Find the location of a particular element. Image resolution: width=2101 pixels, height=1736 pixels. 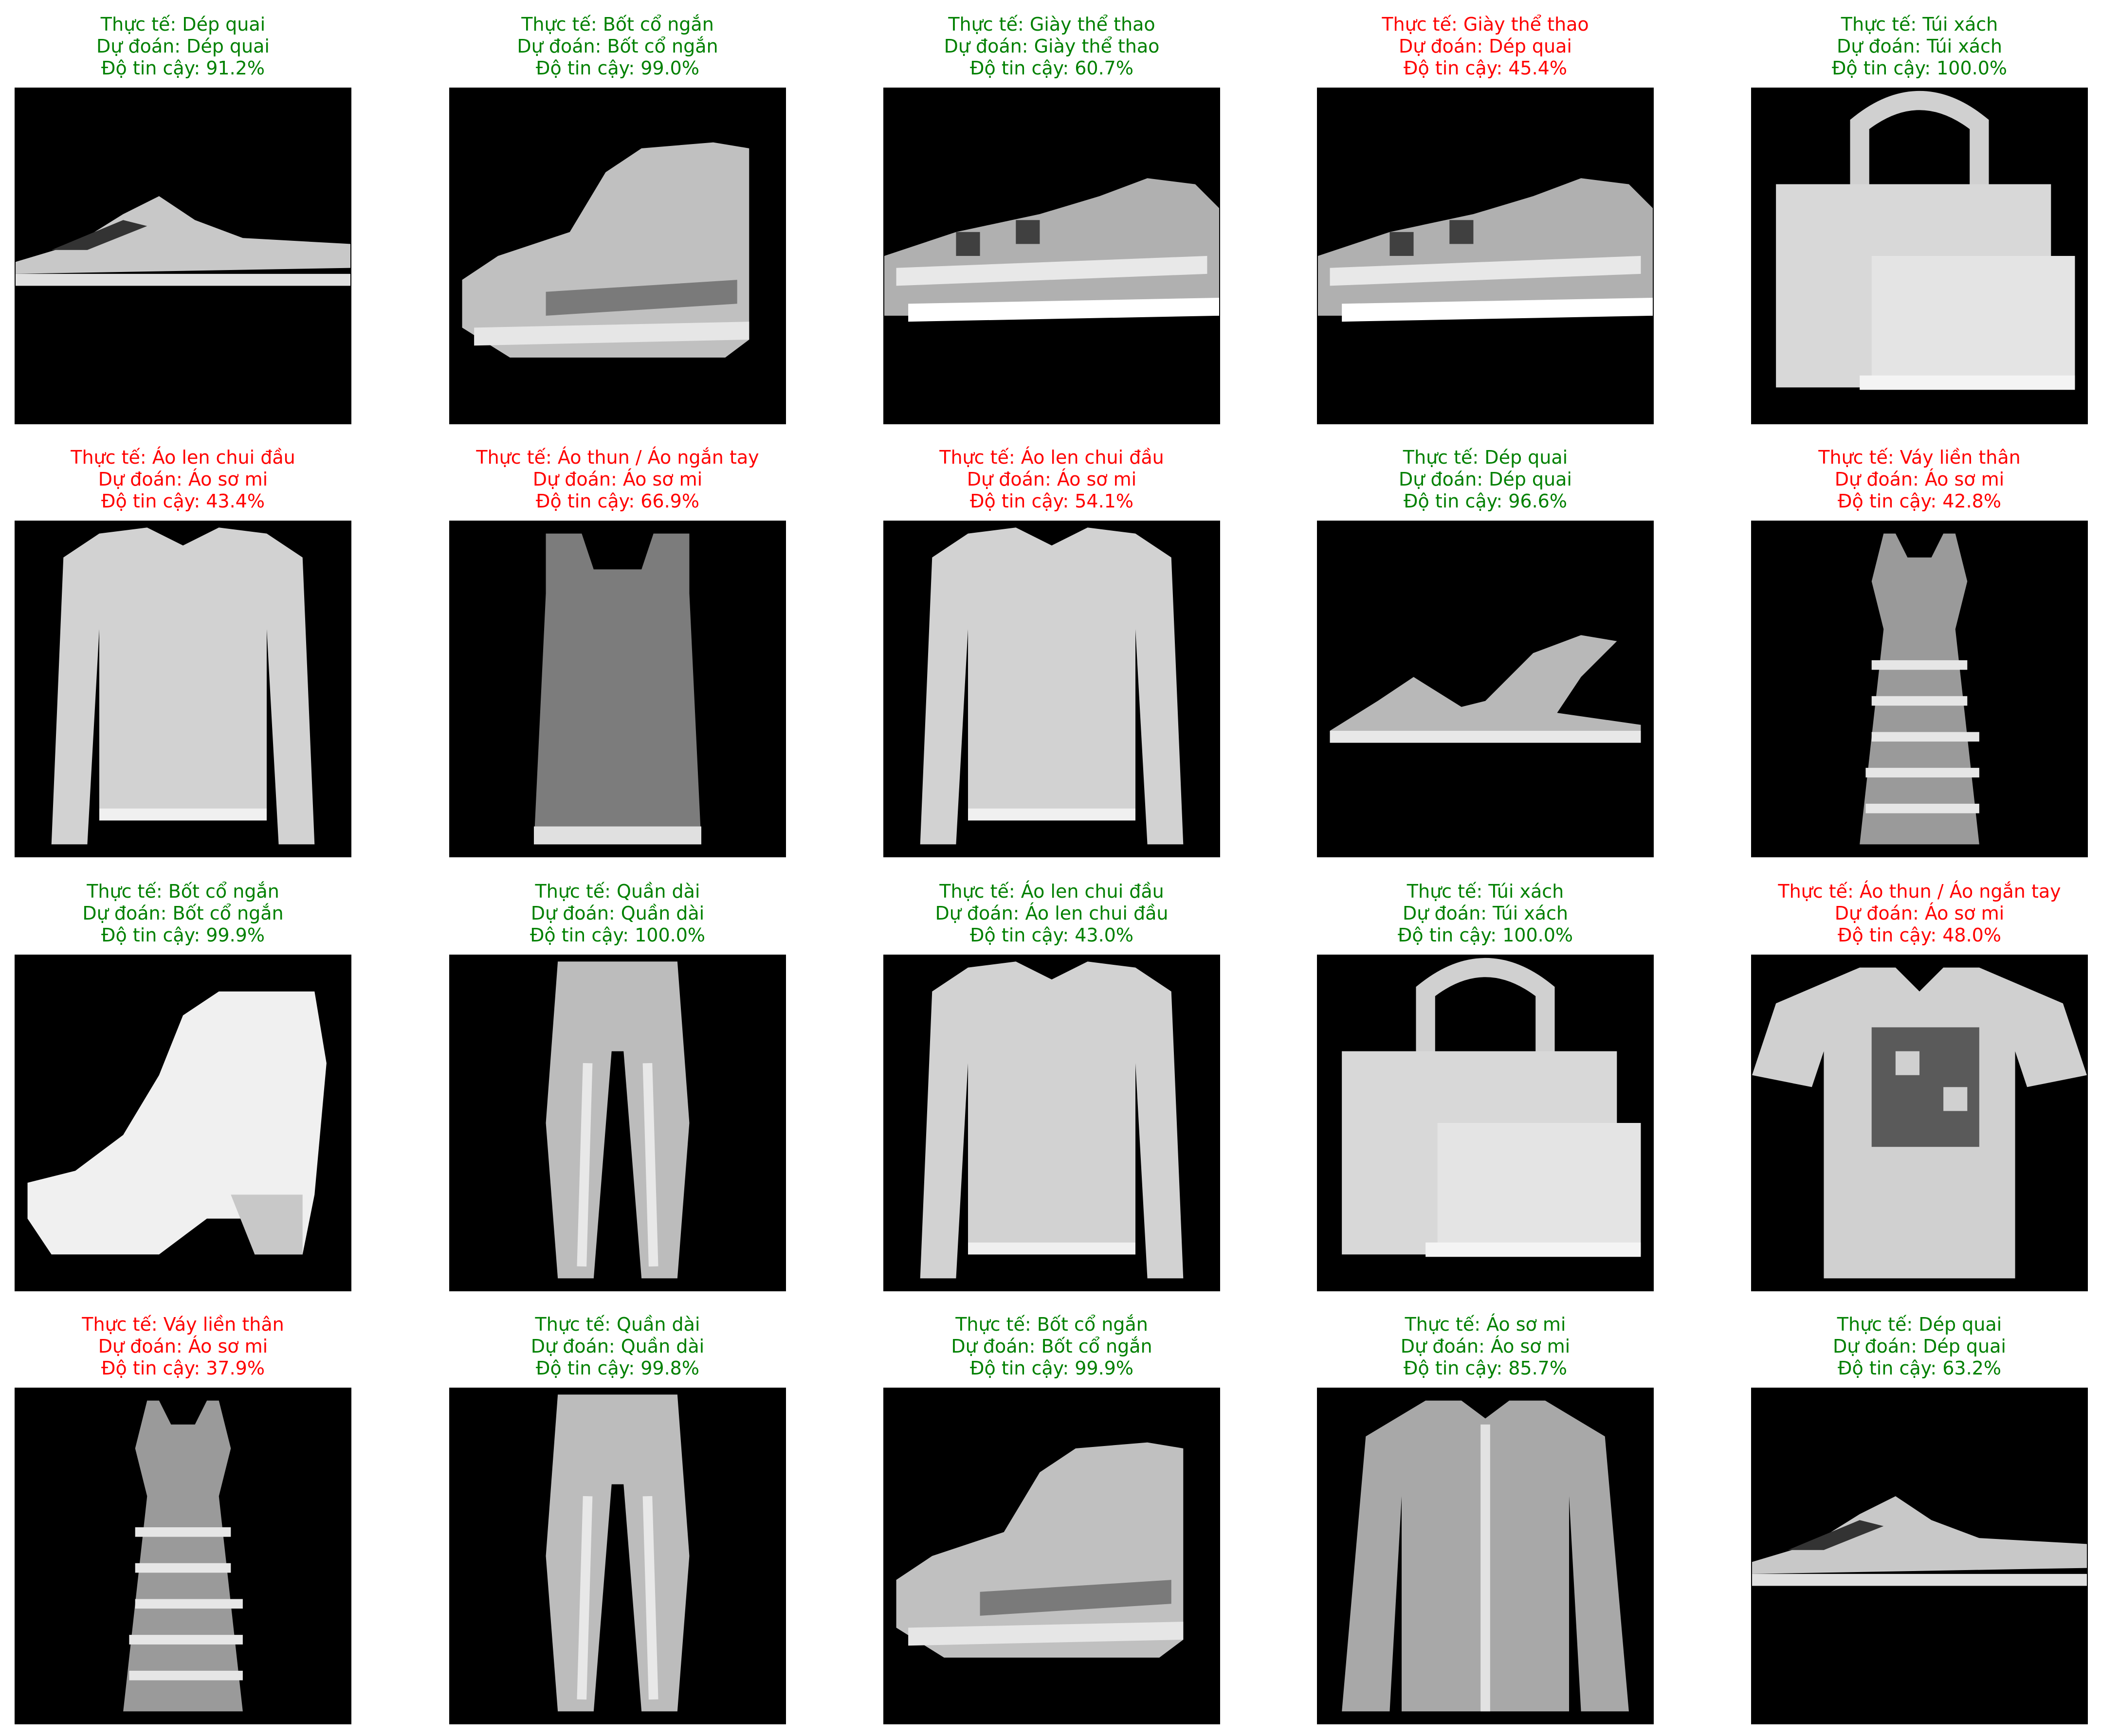

confidence-label: Độ tin cậy: 85.7% is located at coordinates (1485, 1368).